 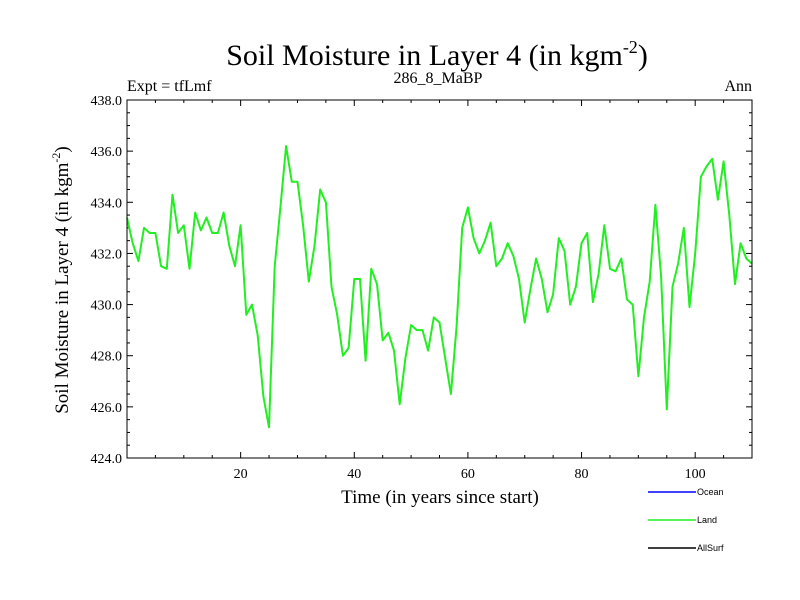 I want to click on y-axis-label-close: ), so click(x=62, y=149).